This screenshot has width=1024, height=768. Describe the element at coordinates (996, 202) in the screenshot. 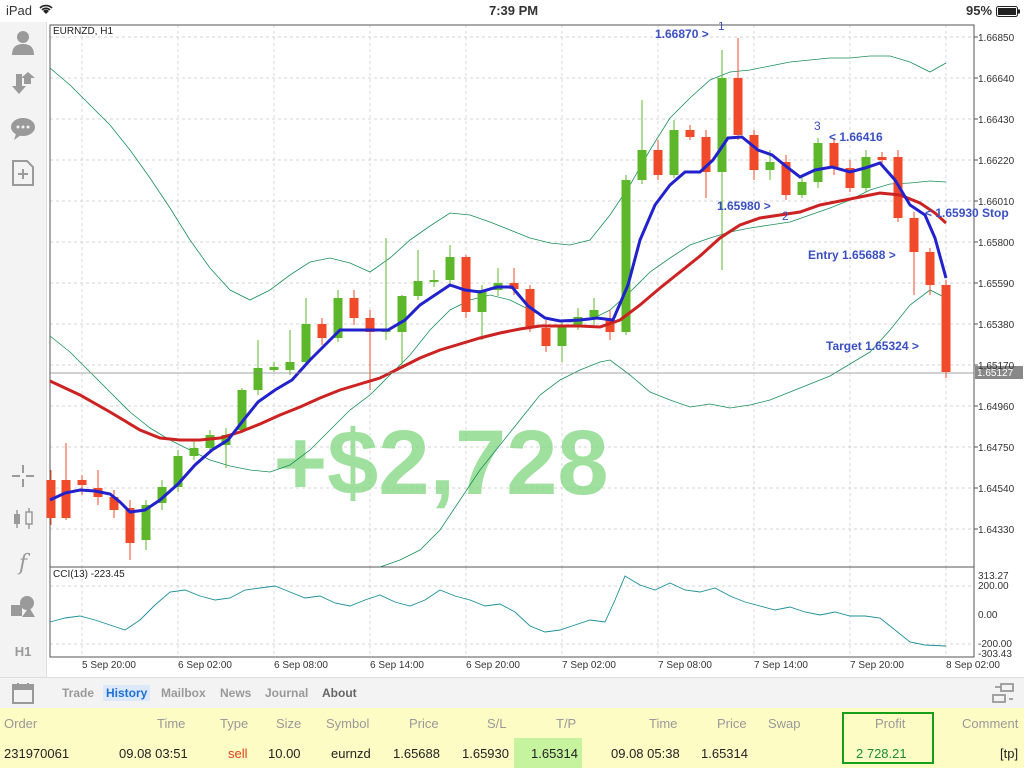

I see `price-tick-label: 1.66010` at that location.